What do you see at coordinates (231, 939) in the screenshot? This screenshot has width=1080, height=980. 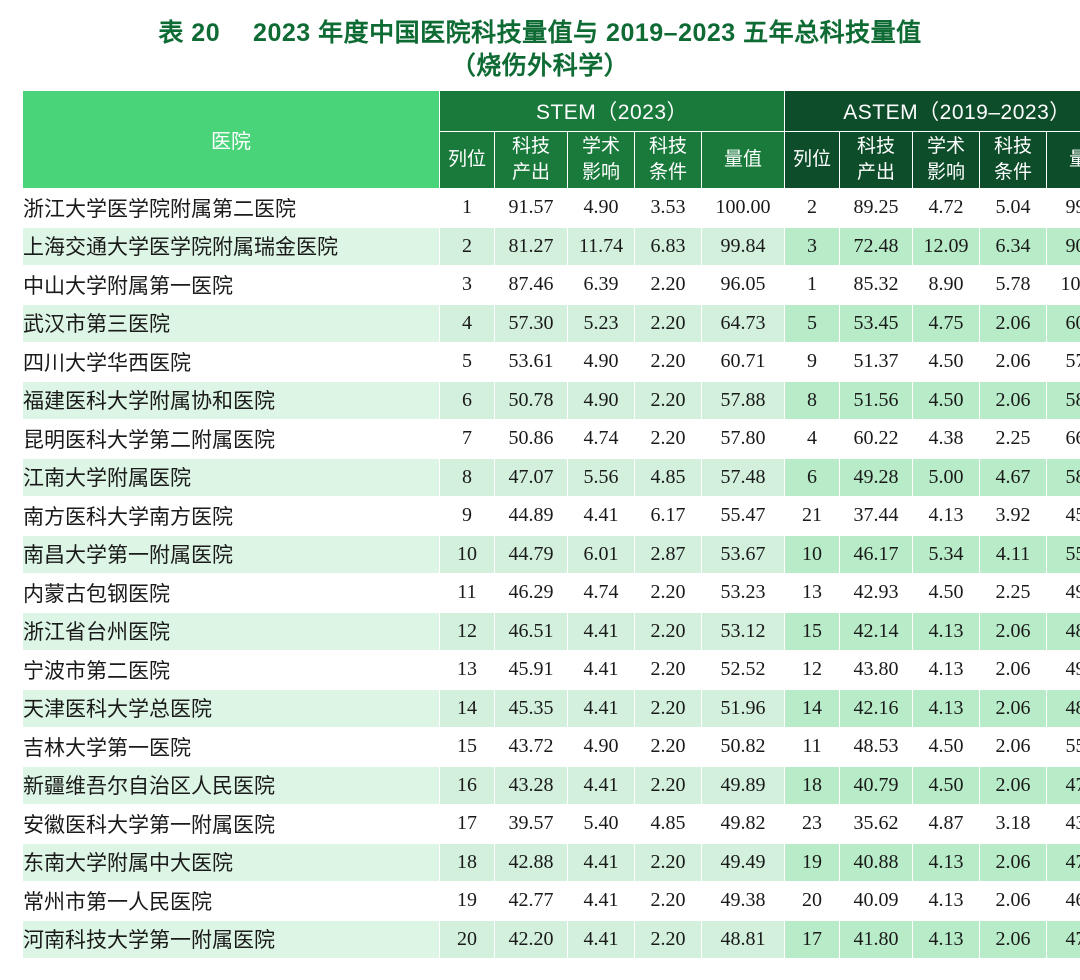 I see `cell-hospital-name: 河南科技大学第一附属医院` at bounding box center [231, 939].